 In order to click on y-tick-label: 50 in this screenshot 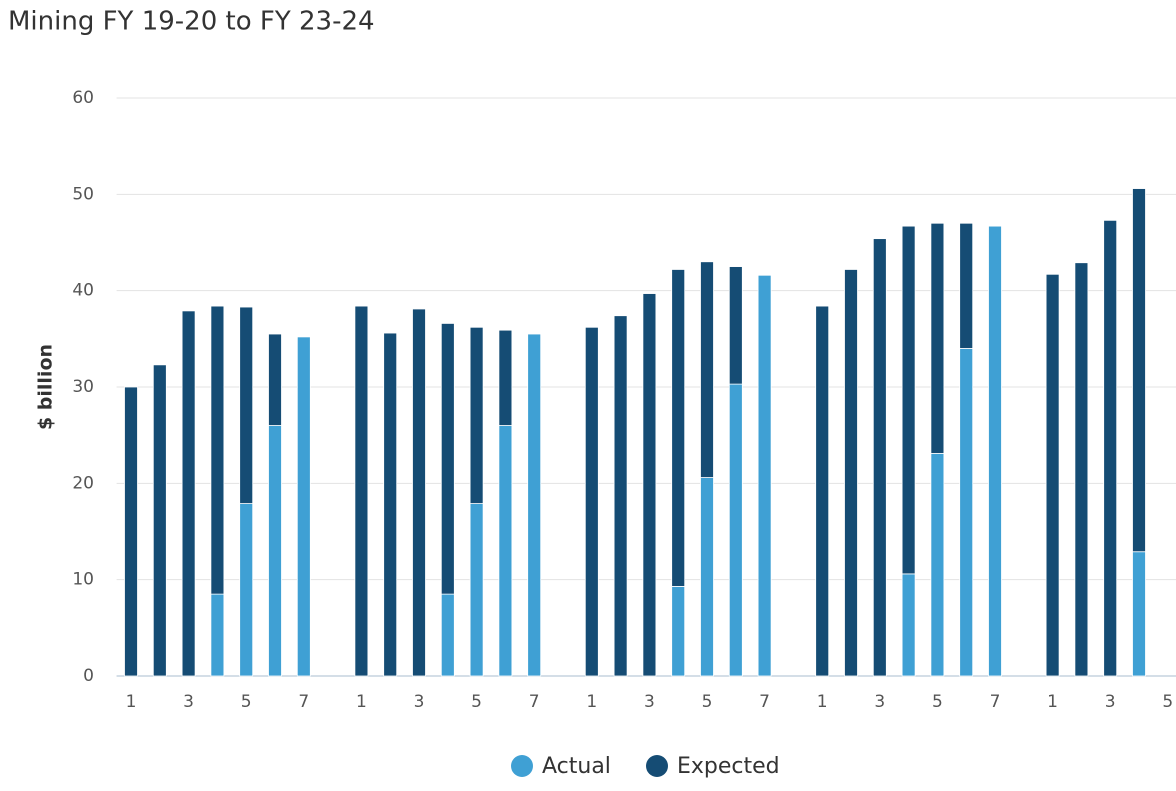, I will do `click(83, 194)`.